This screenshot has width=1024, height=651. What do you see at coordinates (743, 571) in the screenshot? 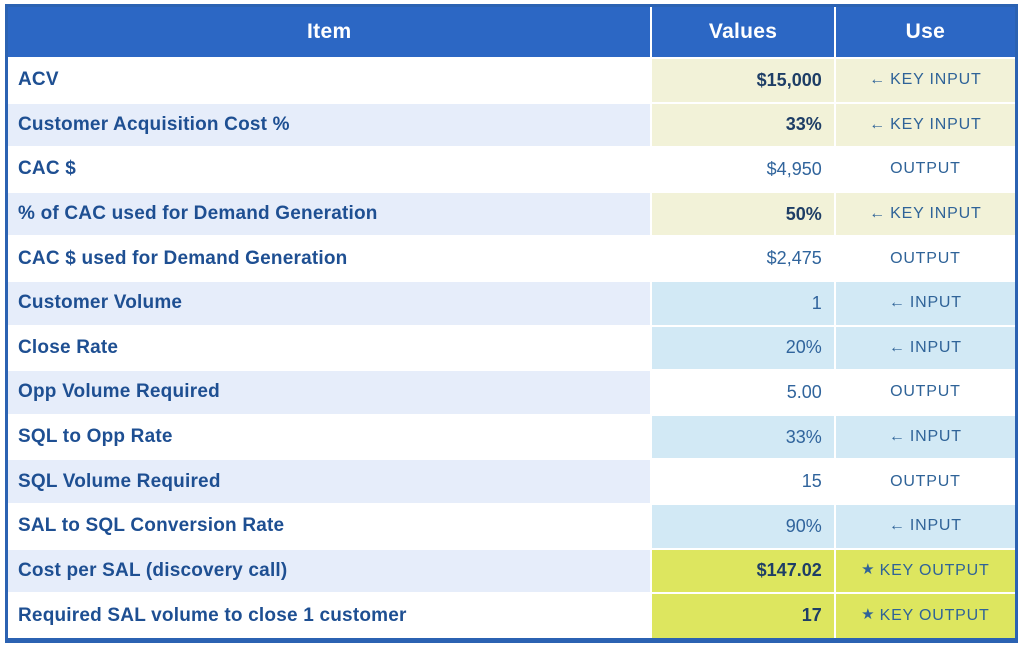
I see `value-cell: $147.02` at bounding box center [743, 571].